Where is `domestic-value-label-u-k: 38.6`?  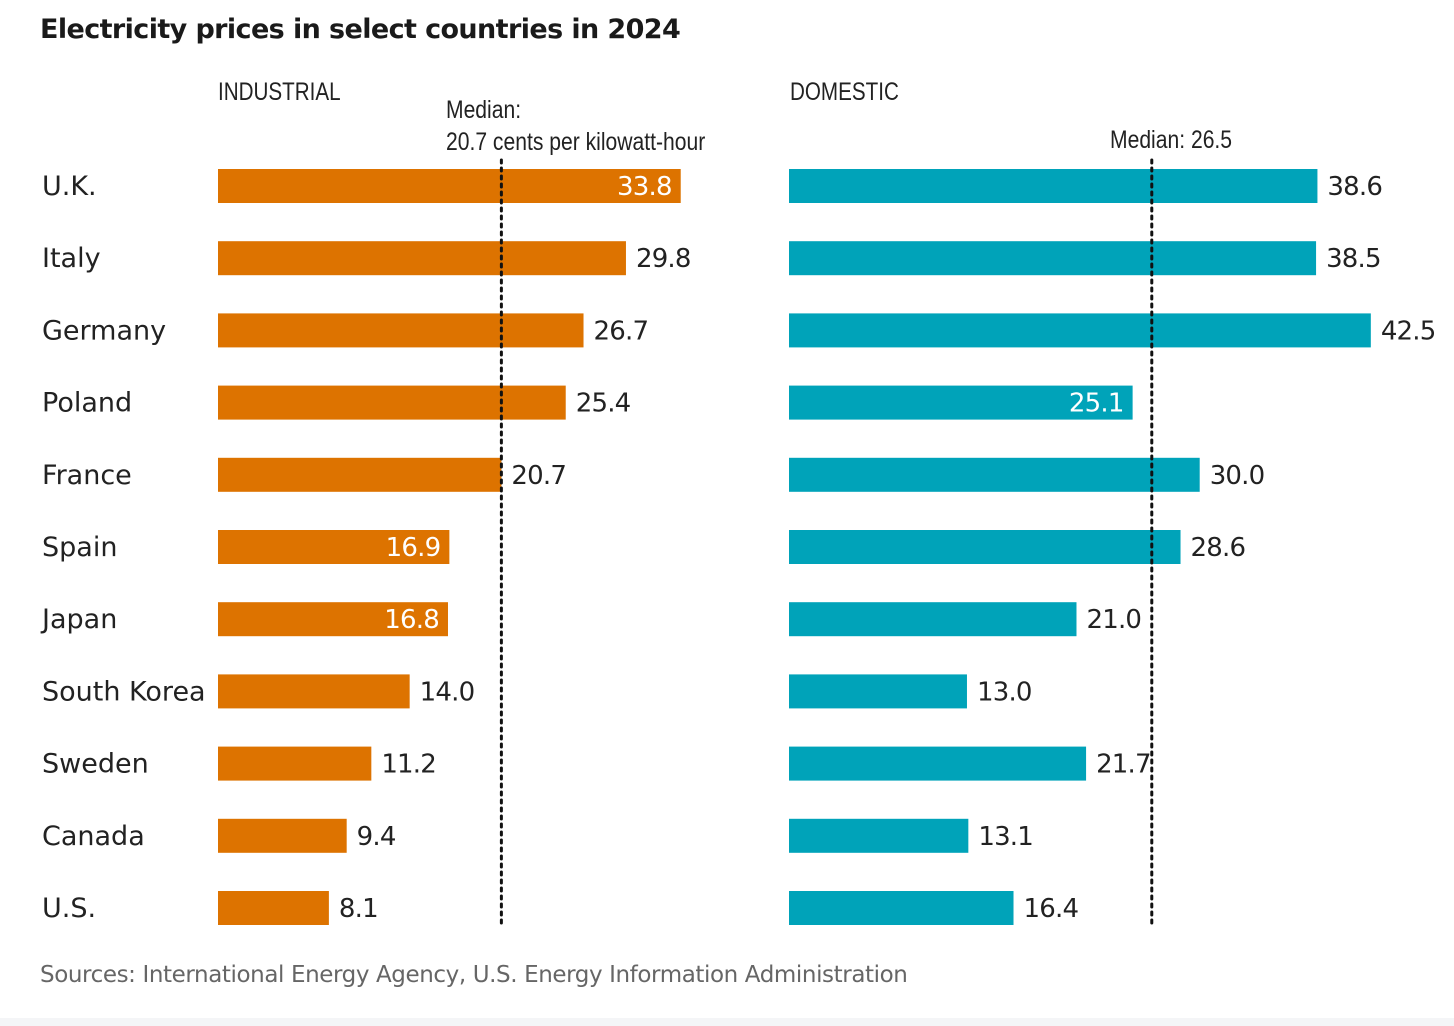 domestic-value-label-u-k: 38.6 is located at coordinates (1354, 187).